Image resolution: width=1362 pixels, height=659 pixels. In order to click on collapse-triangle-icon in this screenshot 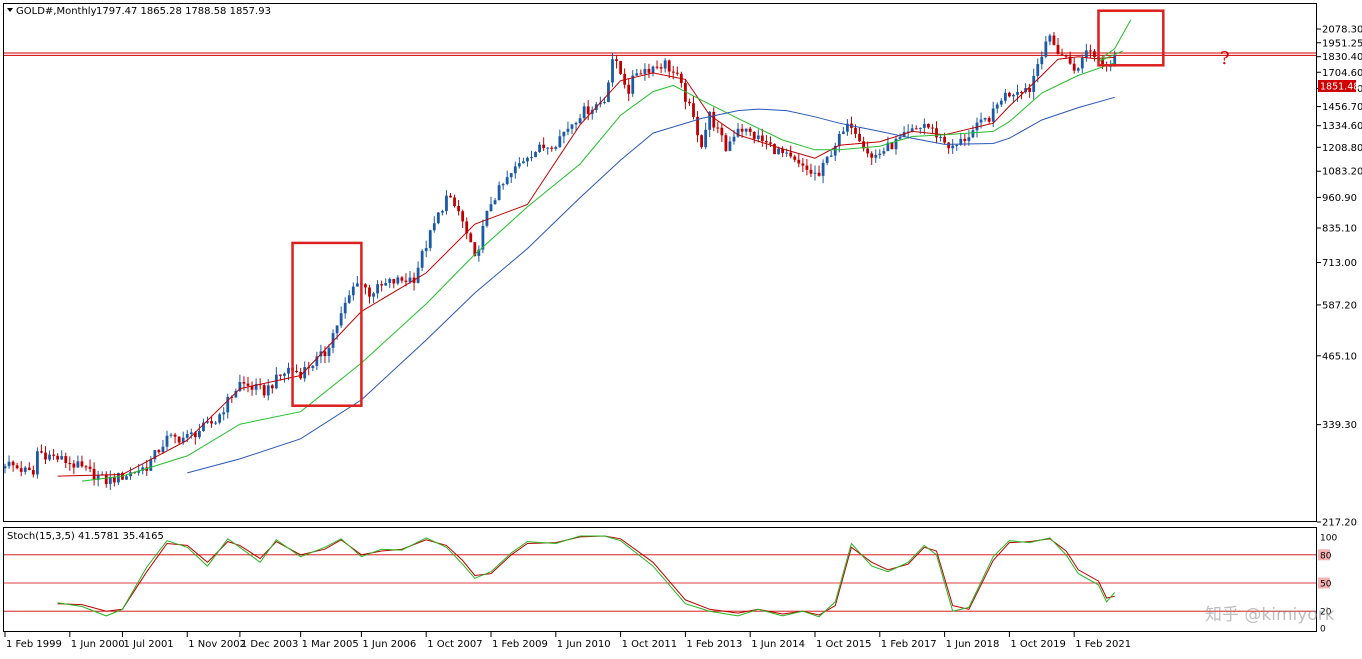, I will do `click(10, 10)`.